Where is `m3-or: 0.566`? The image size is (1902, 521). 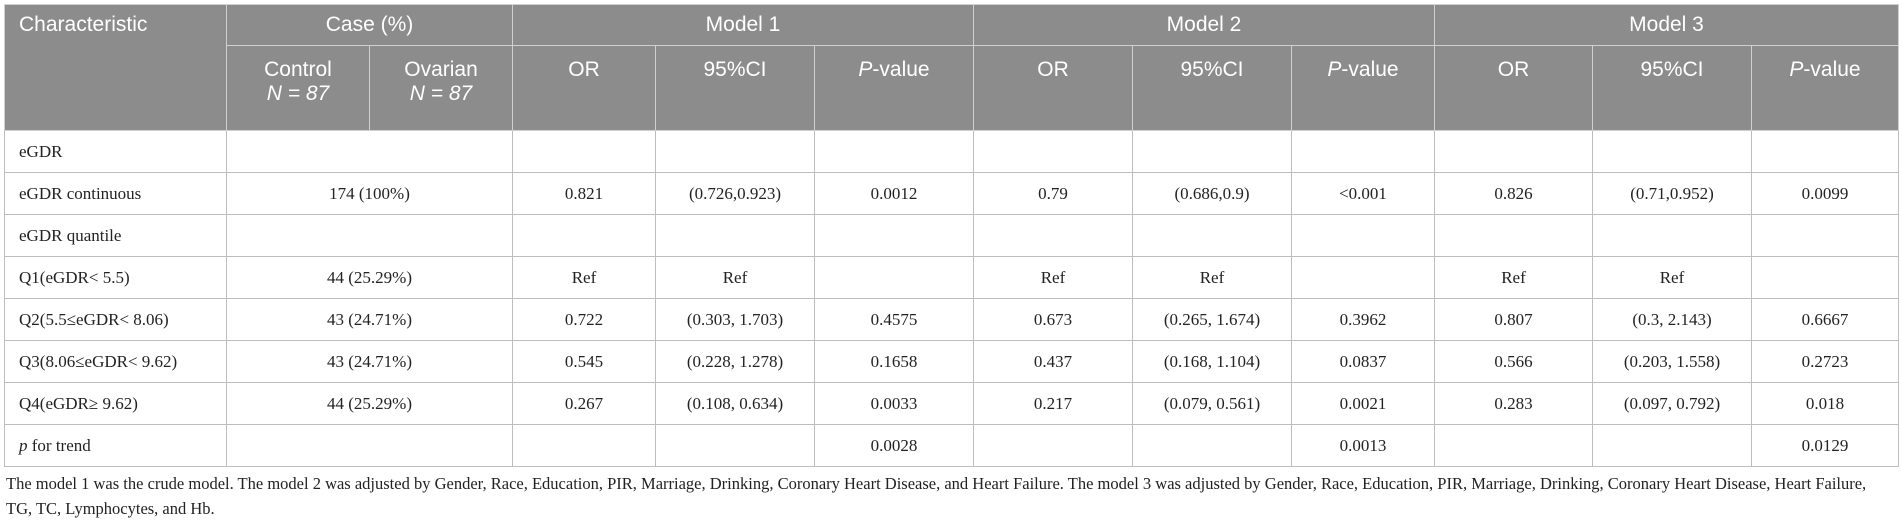
m3-or: 0.566 is located at coordinates (1513, 361).